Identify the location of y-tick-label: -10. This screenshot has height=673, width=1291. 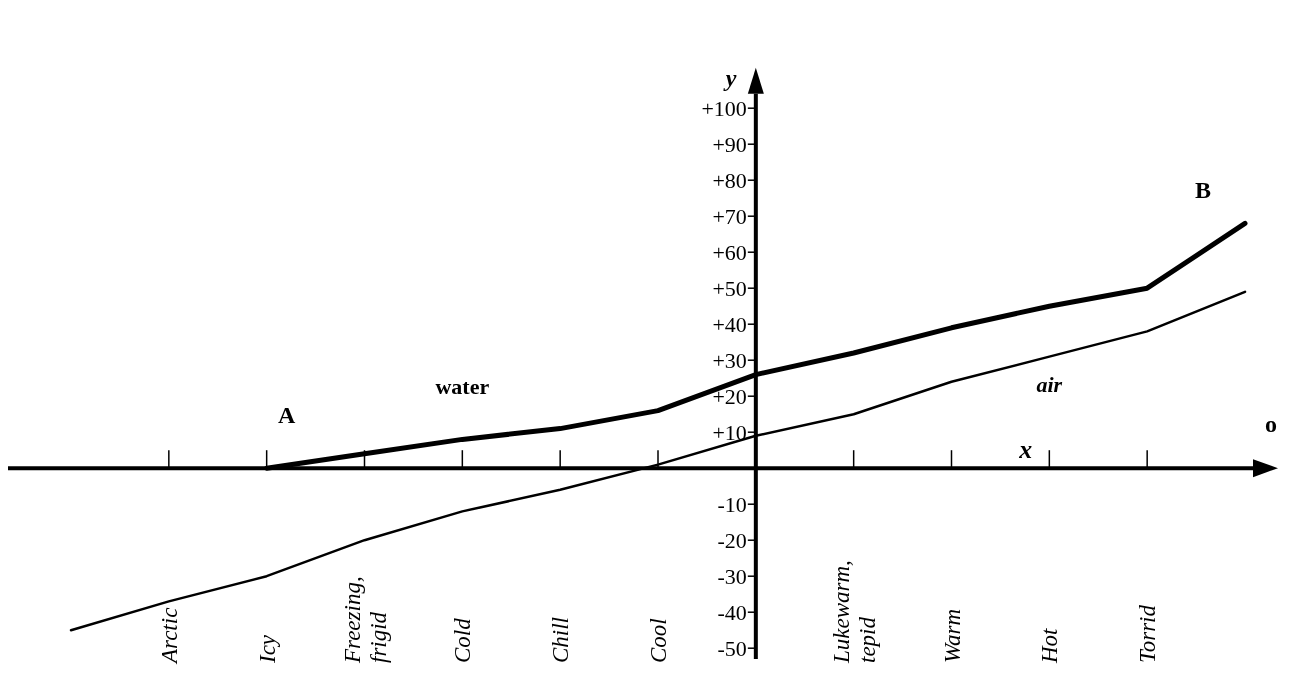
(732, 504).